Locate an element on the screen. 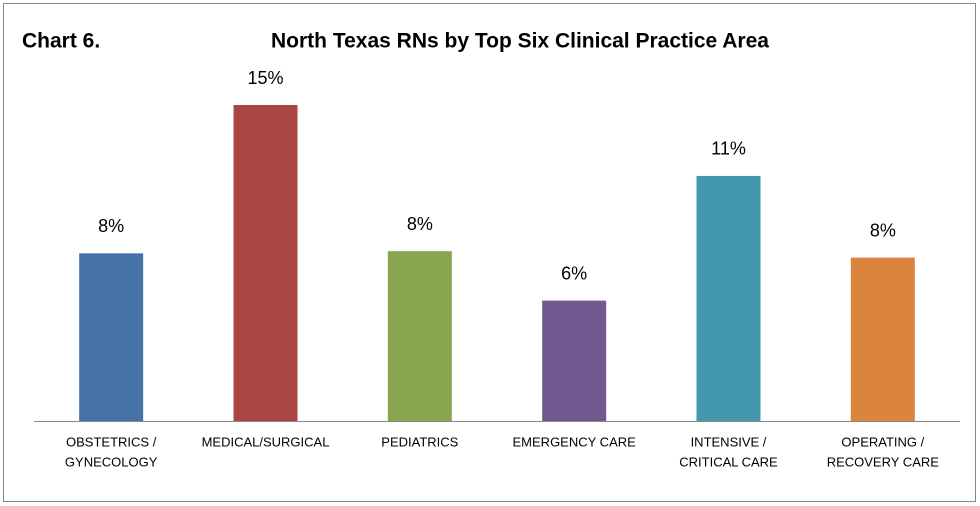 The height and width of the screenshot is (506, 980). x-tick-label: INTENSIVE / is located at coordinates (729, 441).